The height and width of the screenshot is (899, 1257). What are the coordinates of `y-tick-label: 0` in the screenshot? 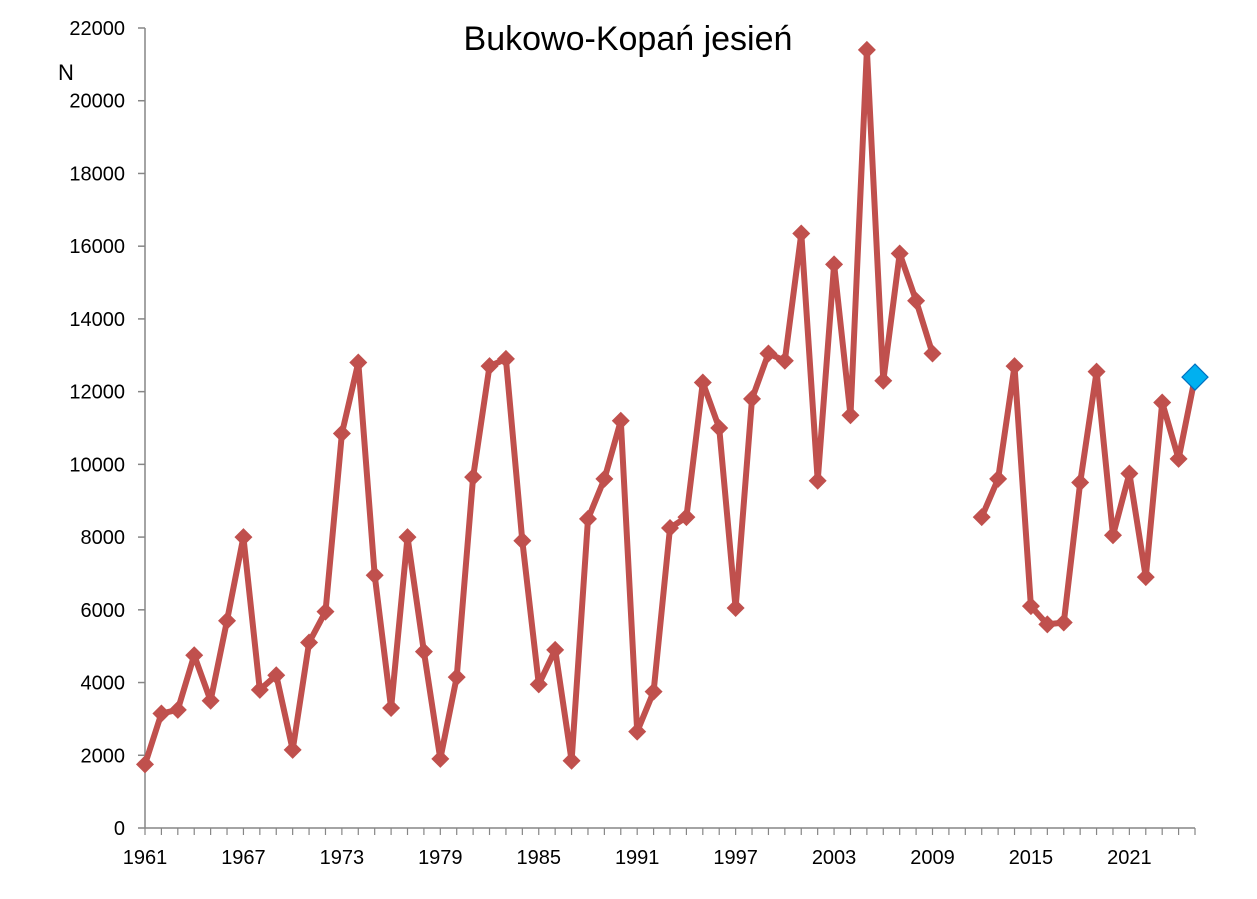 It's located at (119, 829).